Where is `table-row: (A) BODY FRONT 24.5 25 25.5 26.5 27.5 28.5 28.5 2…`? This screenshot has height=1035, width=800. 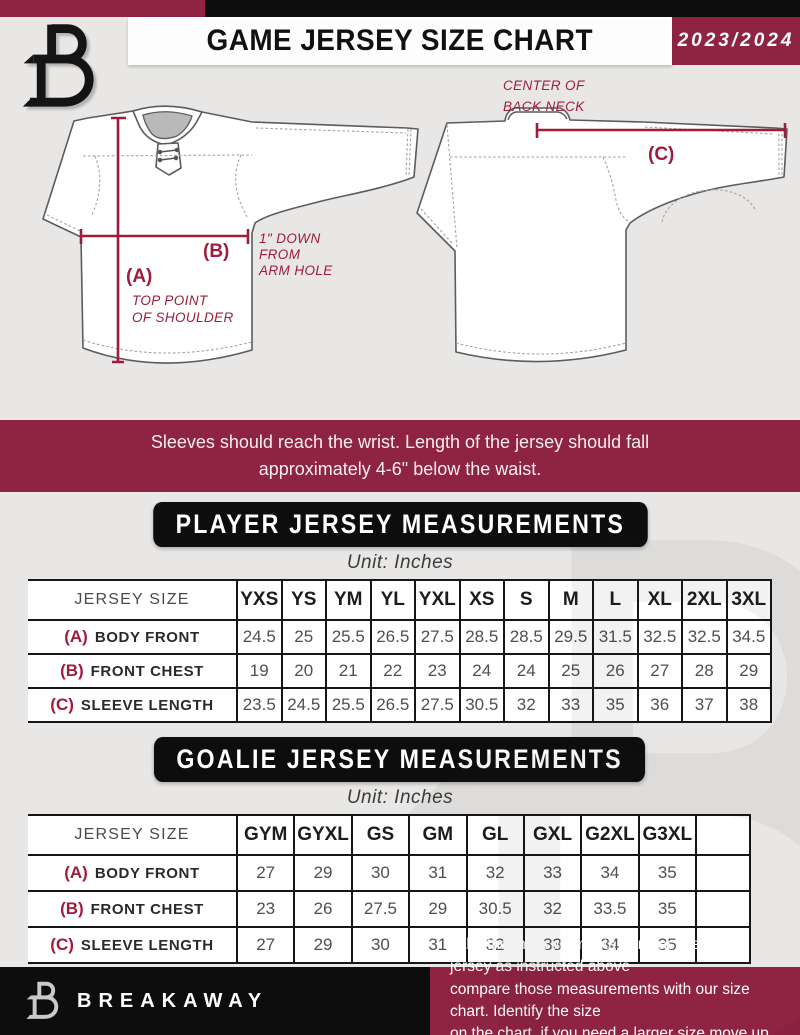
table-row: (A) BODY FRONT 24.5 25 25.5 26.5 27.5 28.5 28.5 2… is located at coordinates (400, 637).